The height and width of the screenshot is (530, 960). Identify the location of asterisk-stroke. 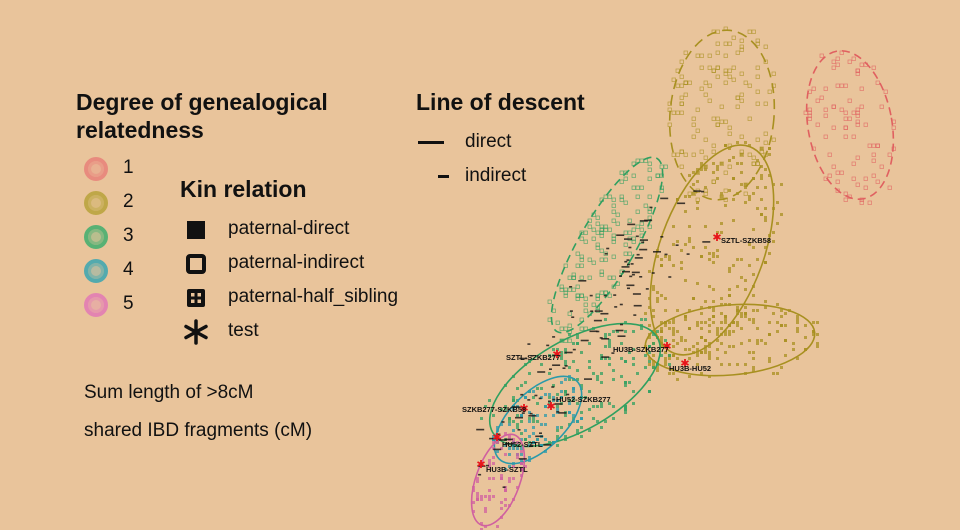
(497, 437).